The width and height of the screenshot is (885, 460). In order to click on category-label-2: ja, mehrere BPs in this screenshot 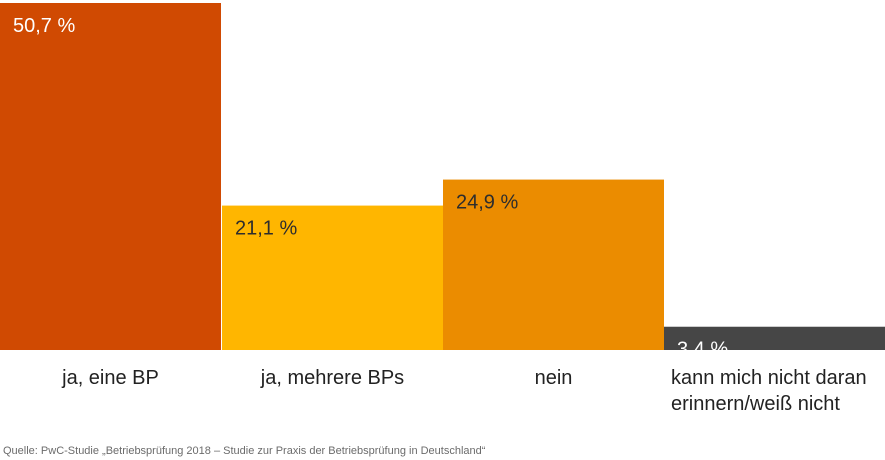, I will do `click(332, 378)`.